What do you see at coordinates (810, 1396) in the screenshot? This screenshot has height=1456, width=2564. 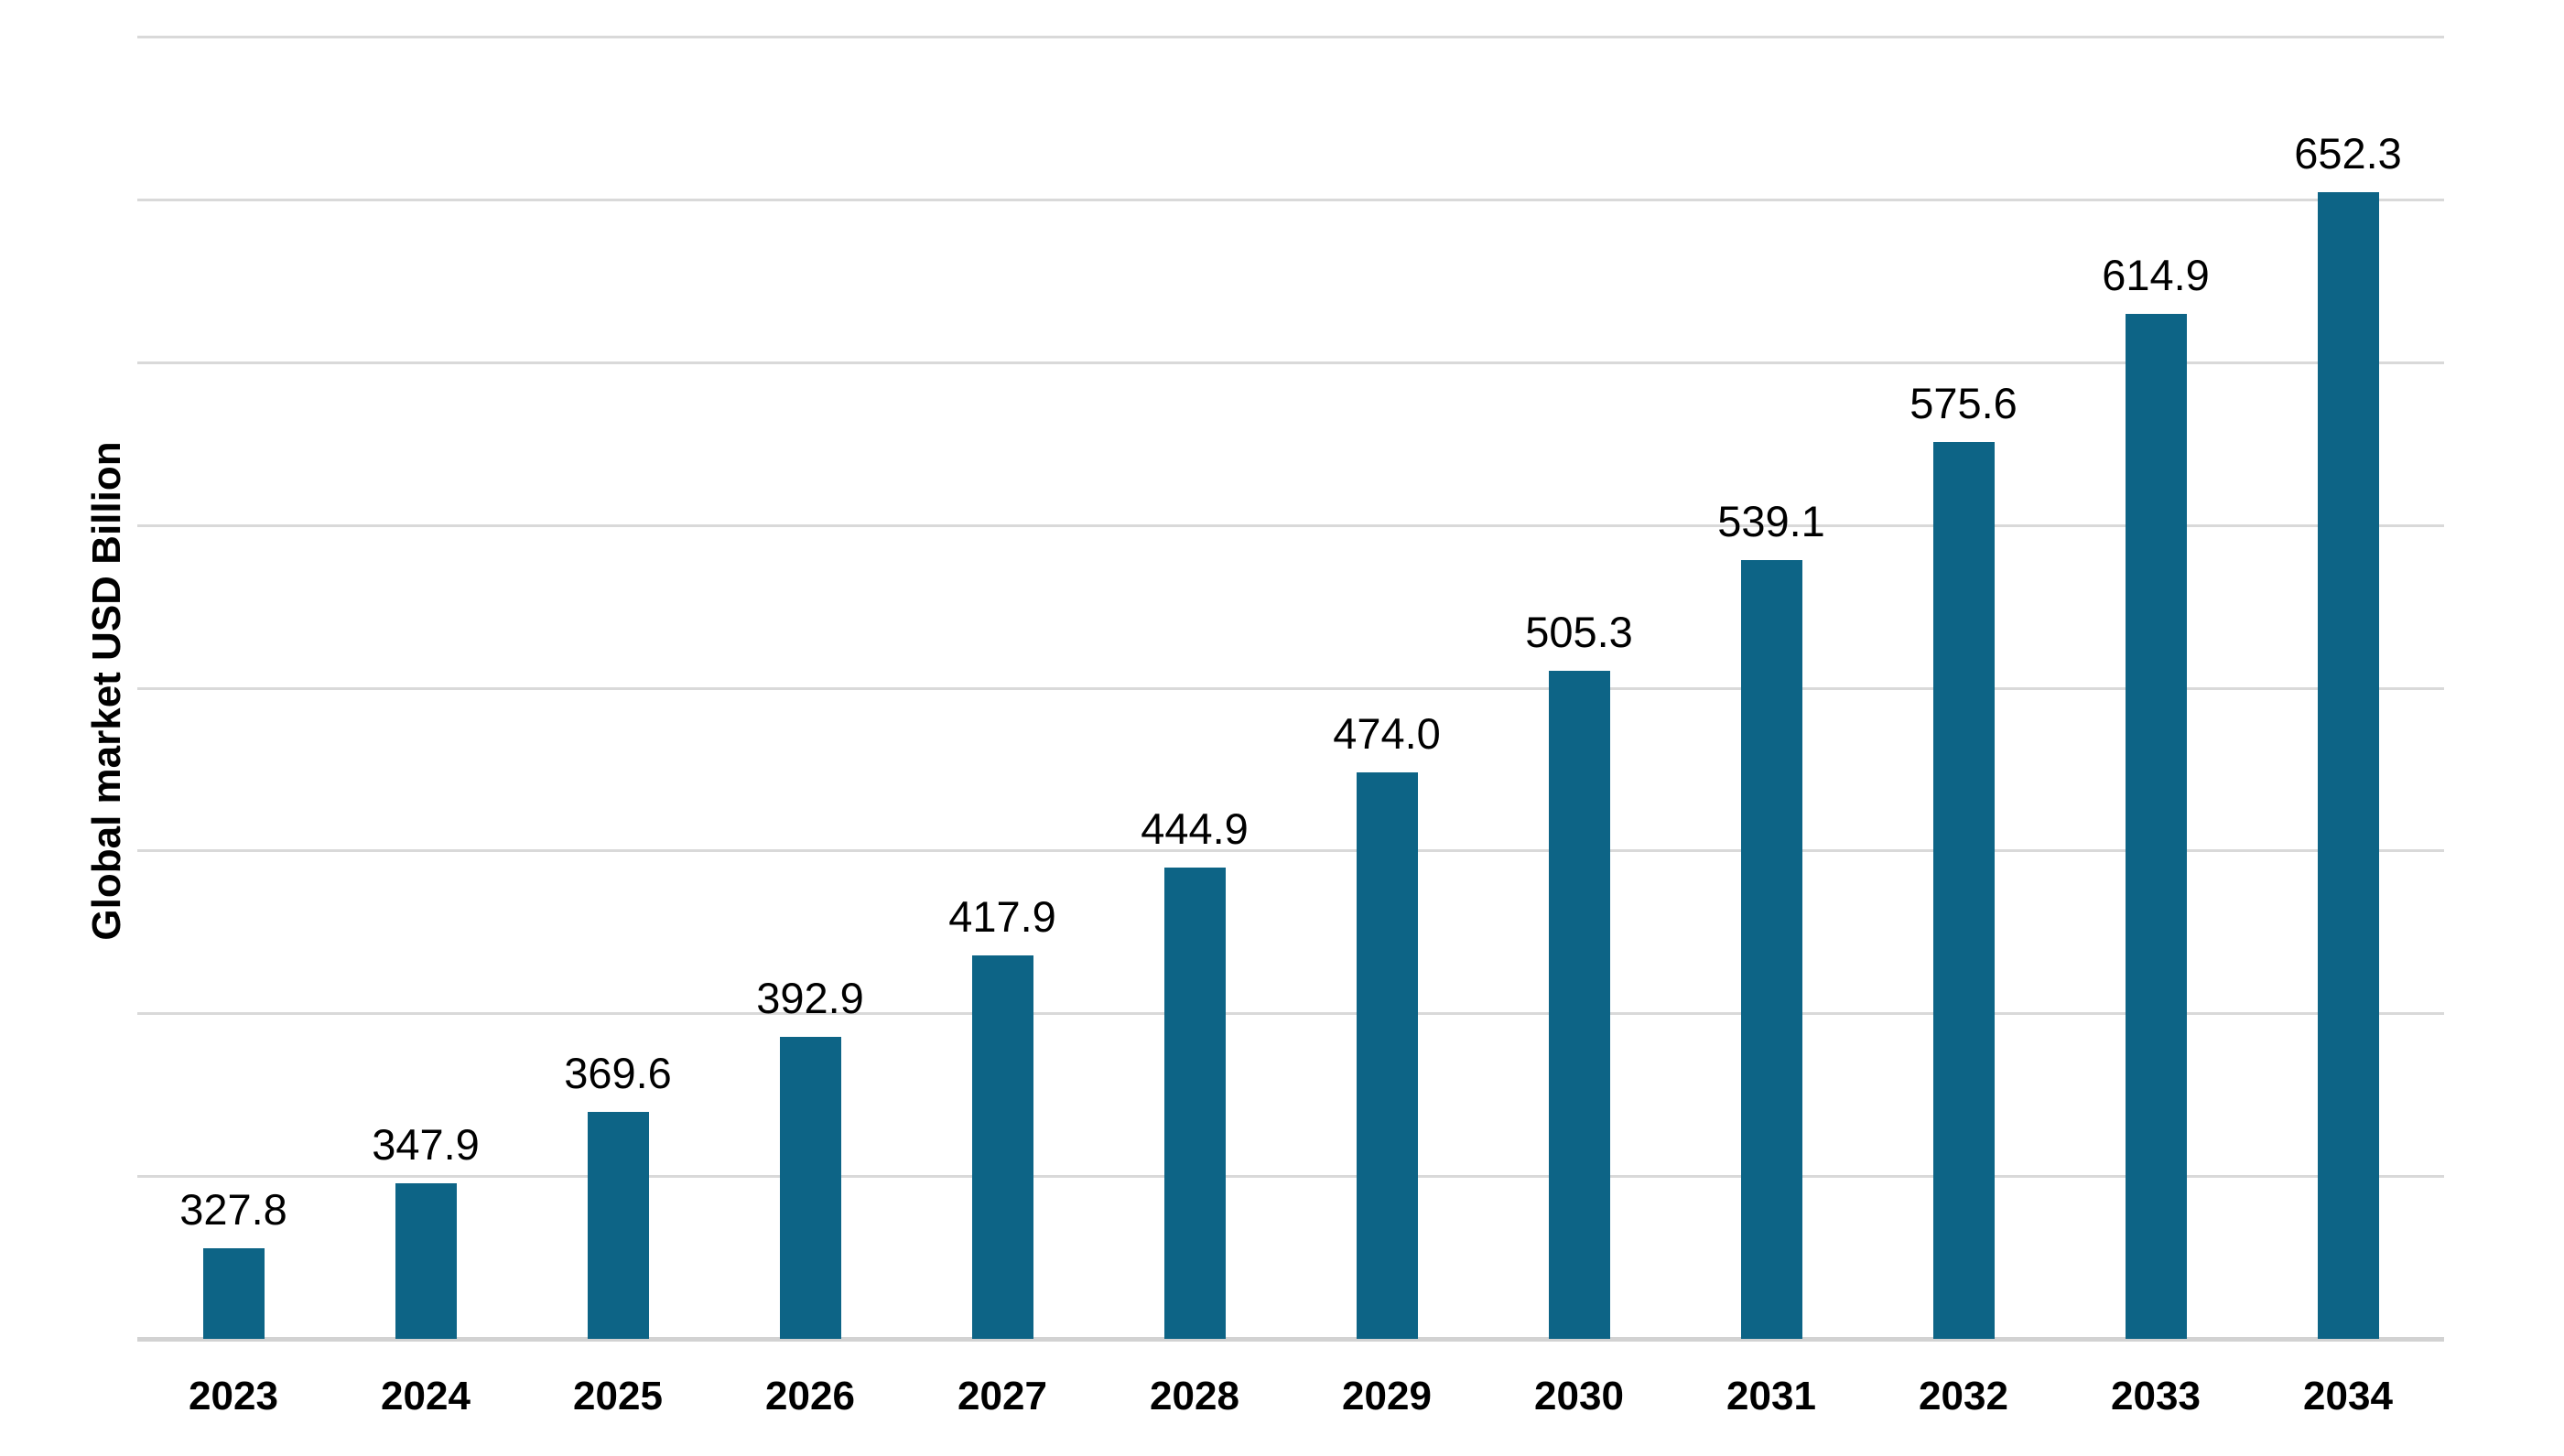 I see `x-axis-label-2026: 2026` at bounding box center [810, 1396].